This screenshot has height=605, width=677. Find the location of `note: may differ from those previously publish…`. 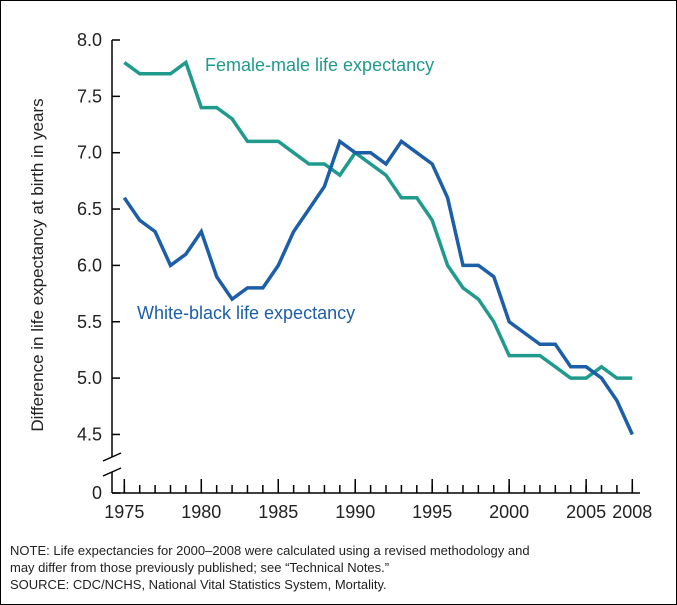

note: may differ from those previously publish… is located at coordinates (199, 567).